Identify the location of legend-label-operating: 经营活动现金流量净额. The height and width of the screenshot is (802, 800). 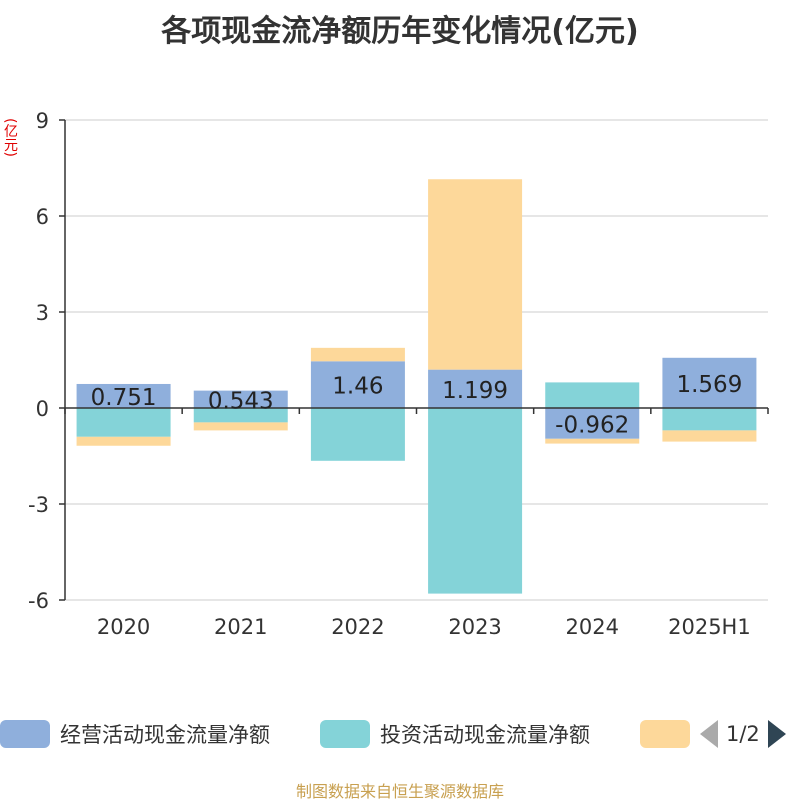
(165, 735).